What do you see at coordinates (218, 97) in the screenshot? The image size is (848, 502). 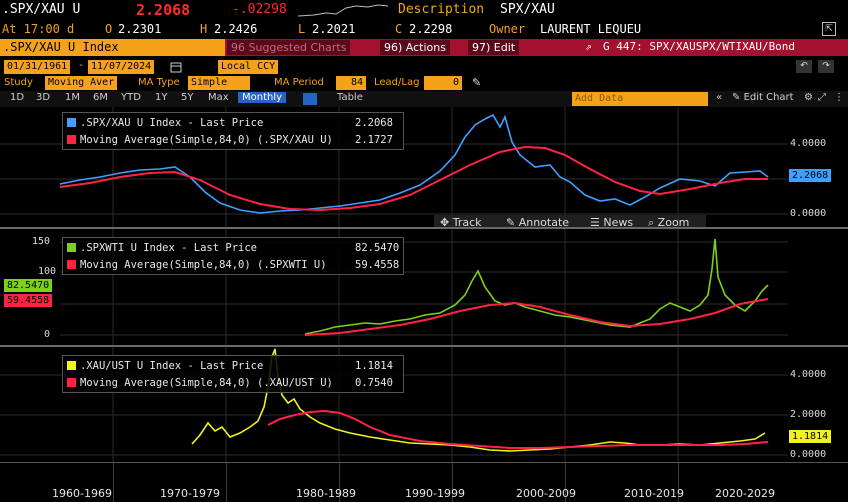 I see `period-max: Max` at bounding box center [218, 97].